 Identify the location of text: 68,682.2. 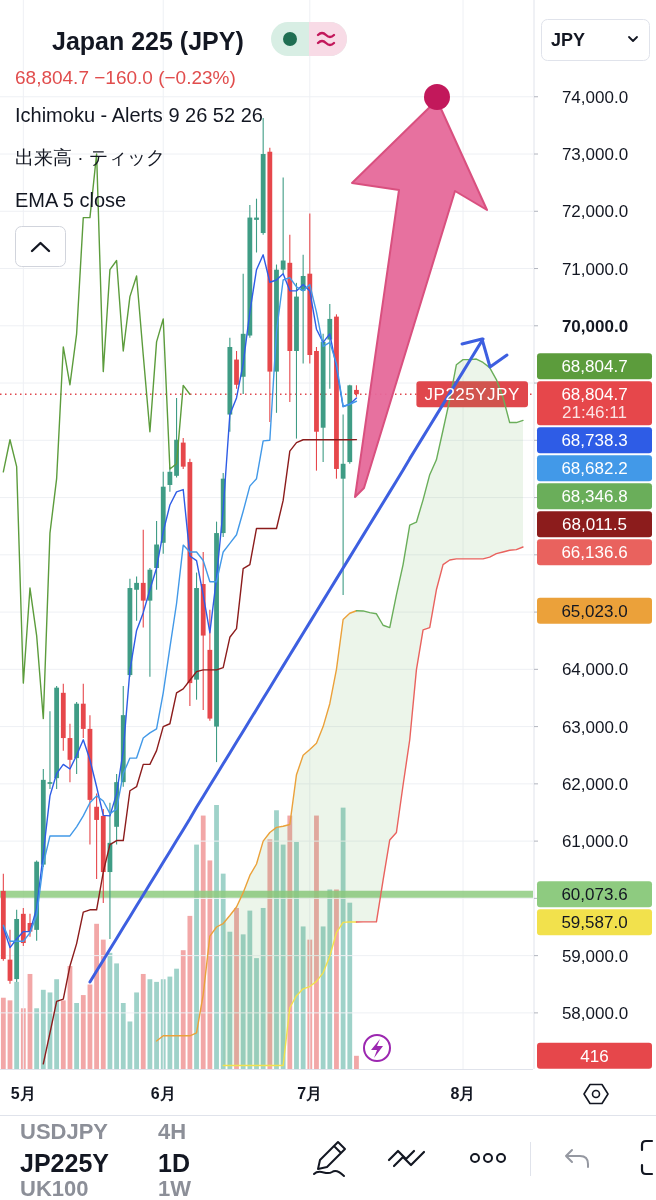
(594, 469).